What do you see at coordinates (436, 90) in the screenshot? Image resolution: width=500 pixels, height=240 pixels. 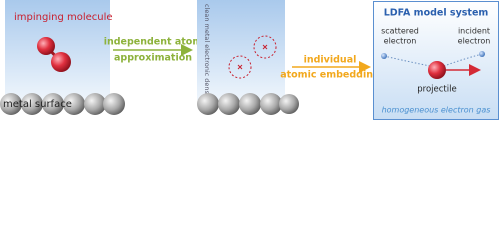 I see `projectile-label: projectile` at bounding box center [436, 90].